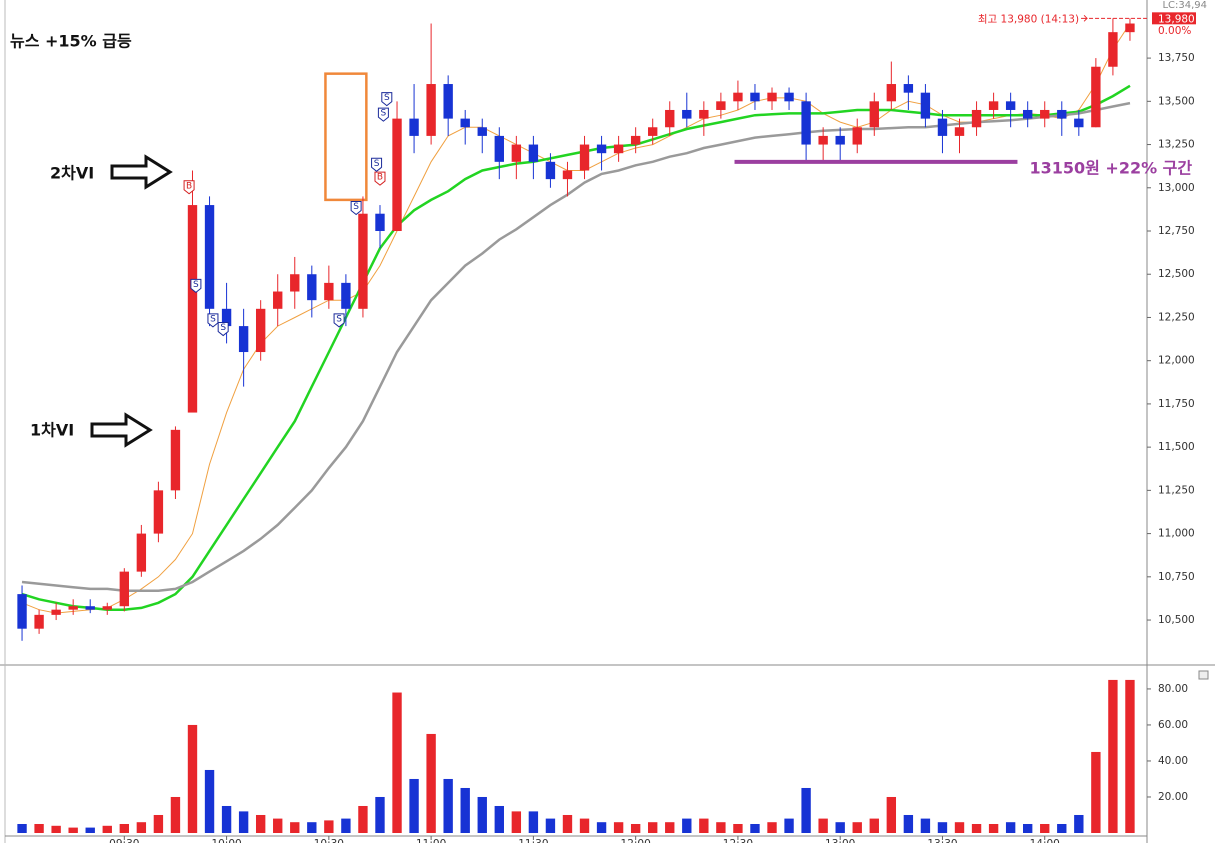  What do you see at coordinates (738, 840) in the screenshot?
I see `x-tick-label: 12:30` at bounding box center [738, 840].